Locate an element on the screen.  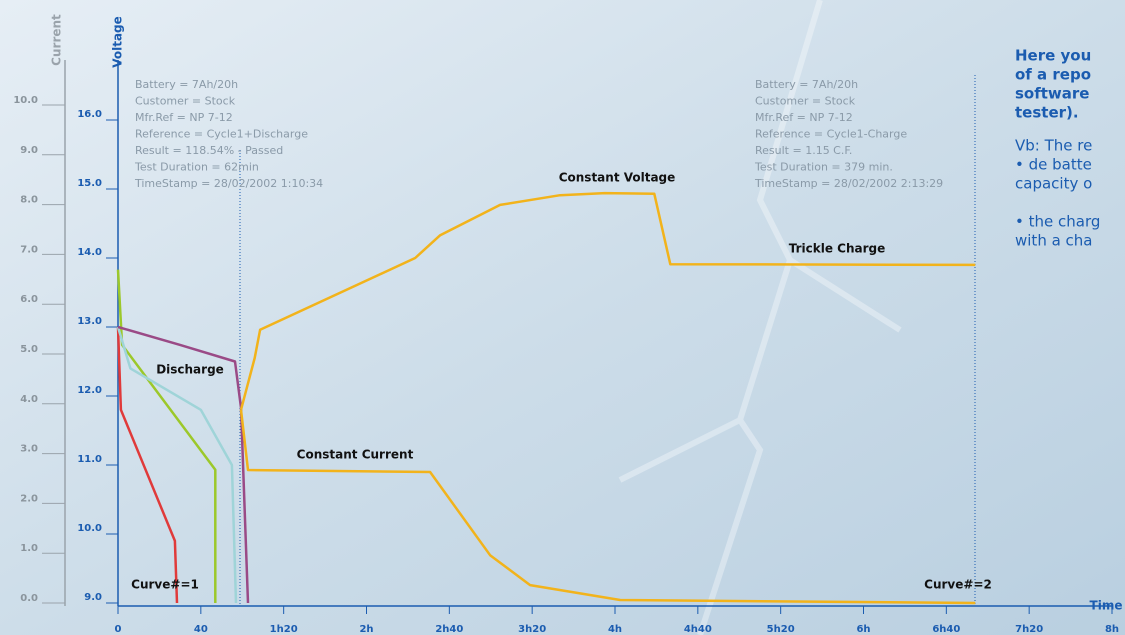
y-axis-title: Current is located at coordinates (57, 40).